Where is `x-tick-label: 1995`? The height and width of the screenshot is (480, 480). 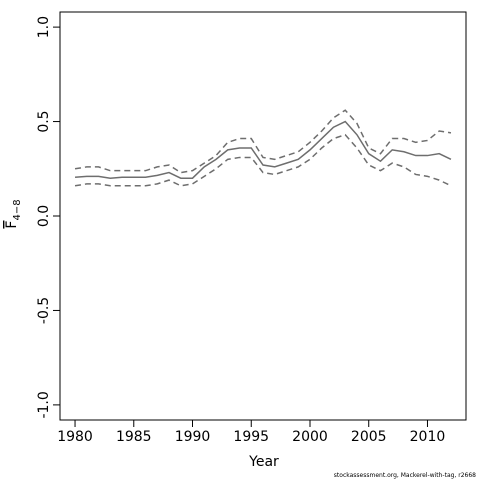
x-tick-label: 1995 is located at coordinates (251, 437).